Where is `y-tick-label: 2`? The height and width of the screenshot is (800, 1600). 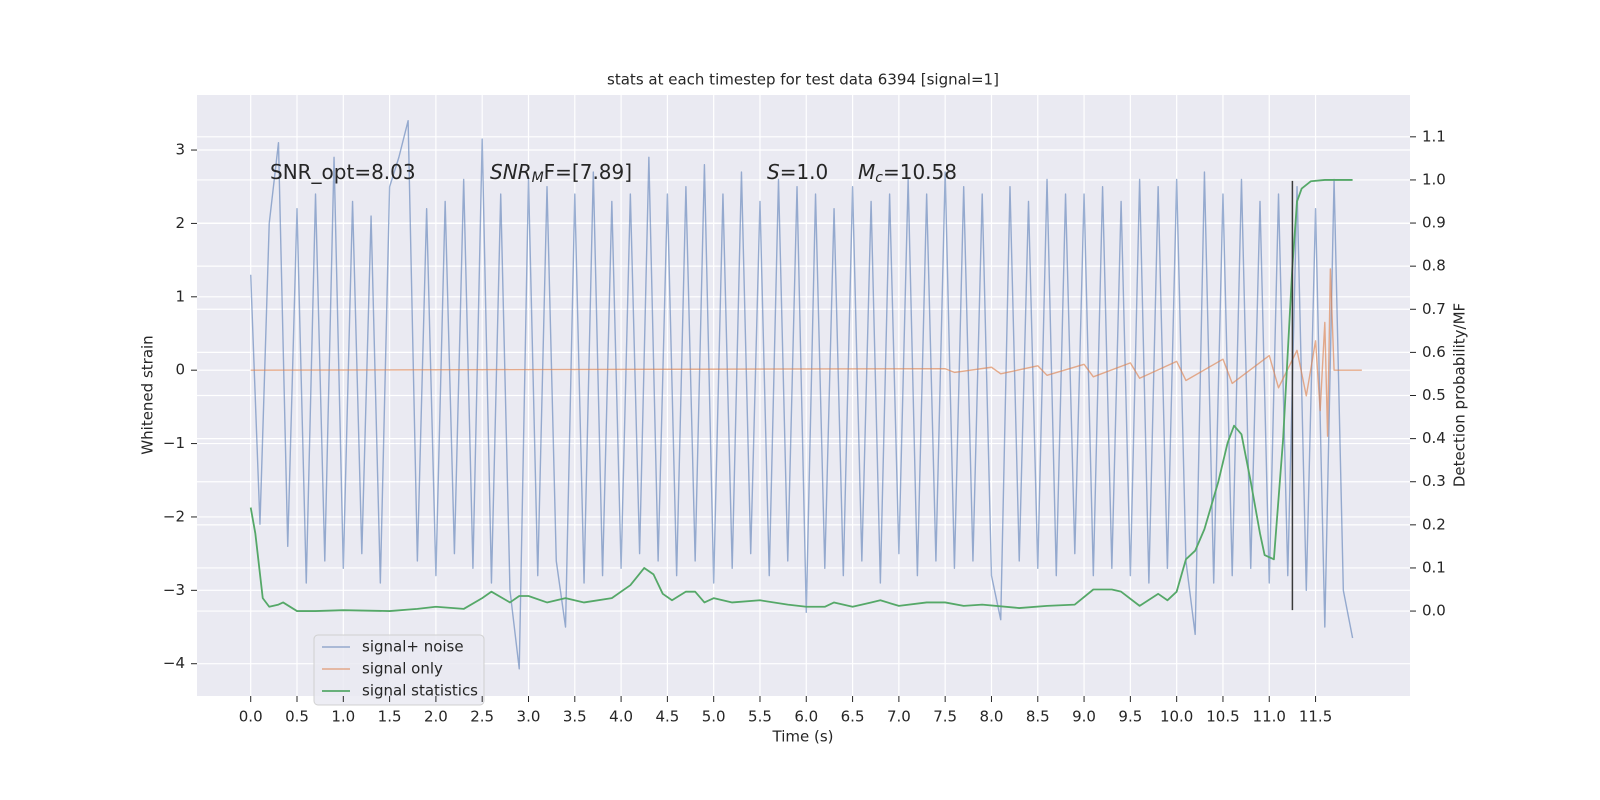 y-tick-label: 2 is located at coordinates (180, 223).